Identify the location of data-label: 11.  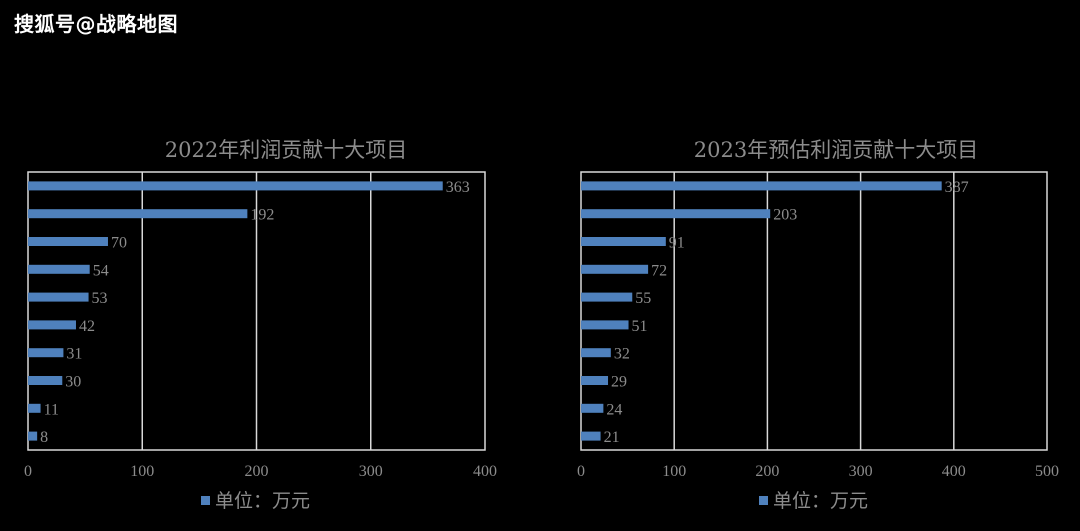
(51, 409).